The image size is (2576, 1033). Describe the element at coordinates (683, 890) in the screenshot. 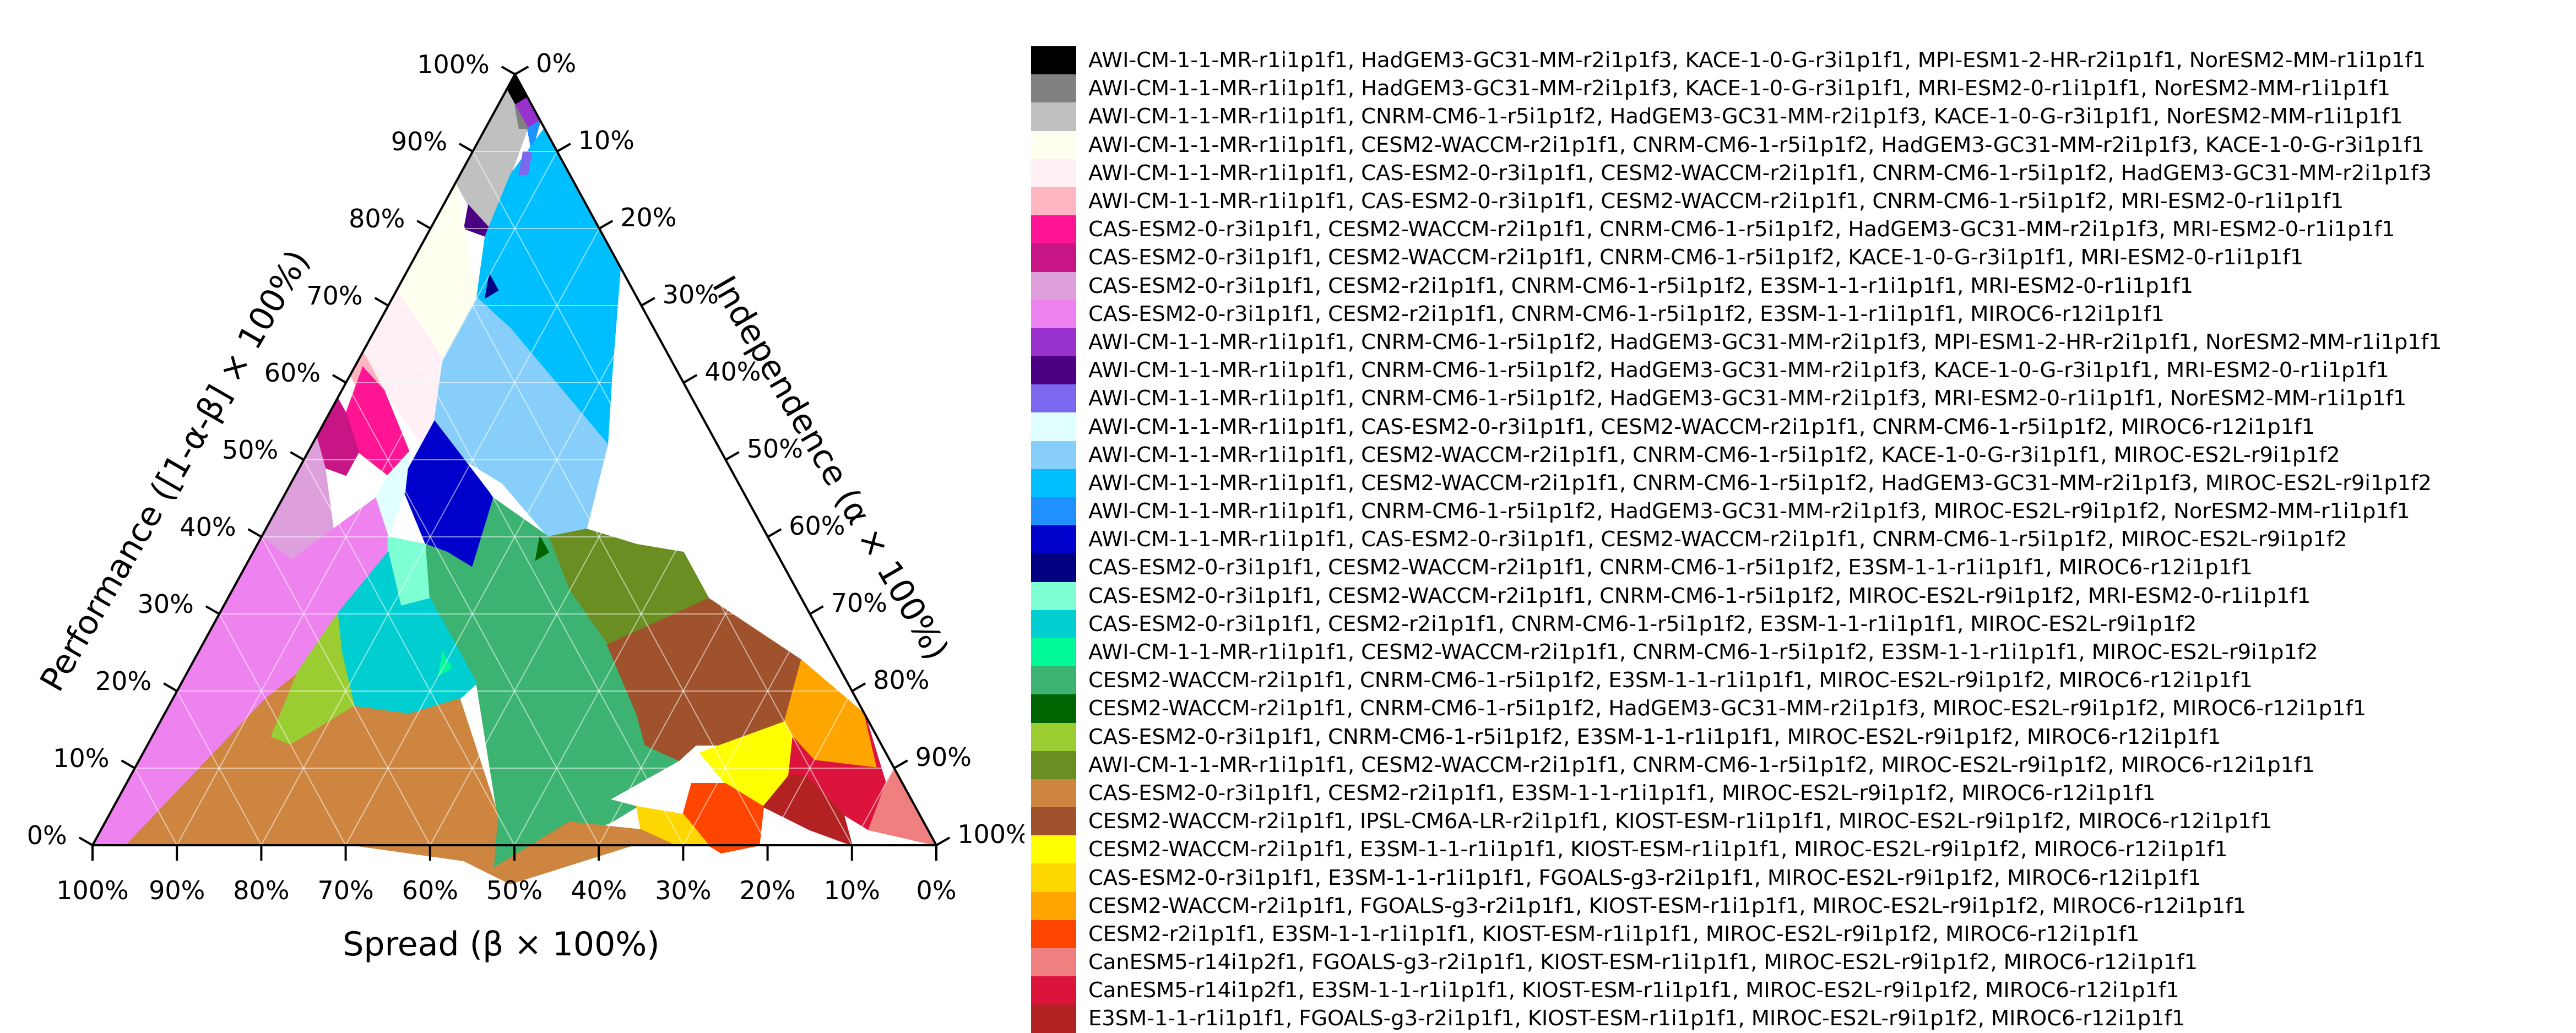

I see `bottom-tick-label: 30%` at that location.